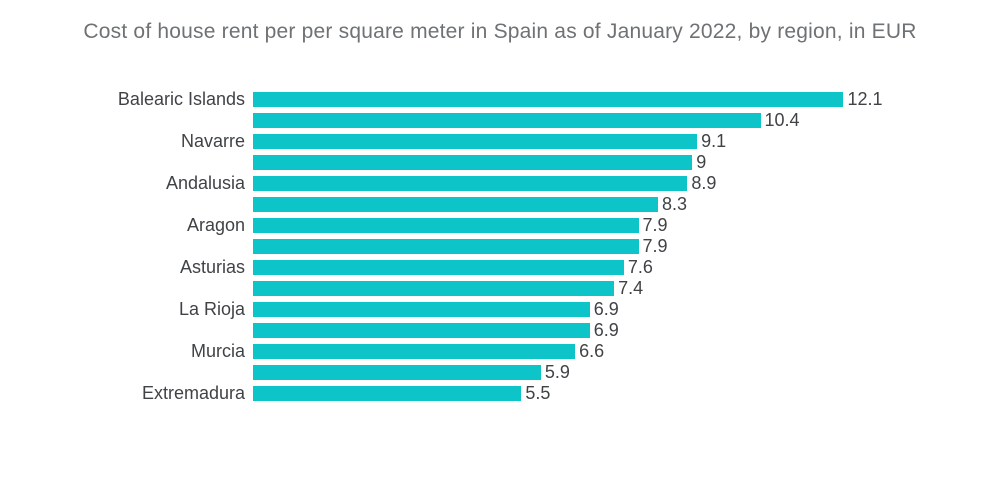 This screenshot has width=1000, height=504. Describe the element at coordinates (215, 224) in the screenshot. I see `category-label: Aragon` at that location.